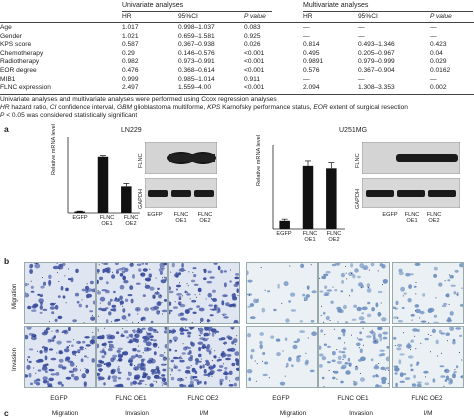  What do you see at coordinates (438, 88) in the screenshot?
I see `table-cell-p2: 0.002` at bounding box center [438, 88].